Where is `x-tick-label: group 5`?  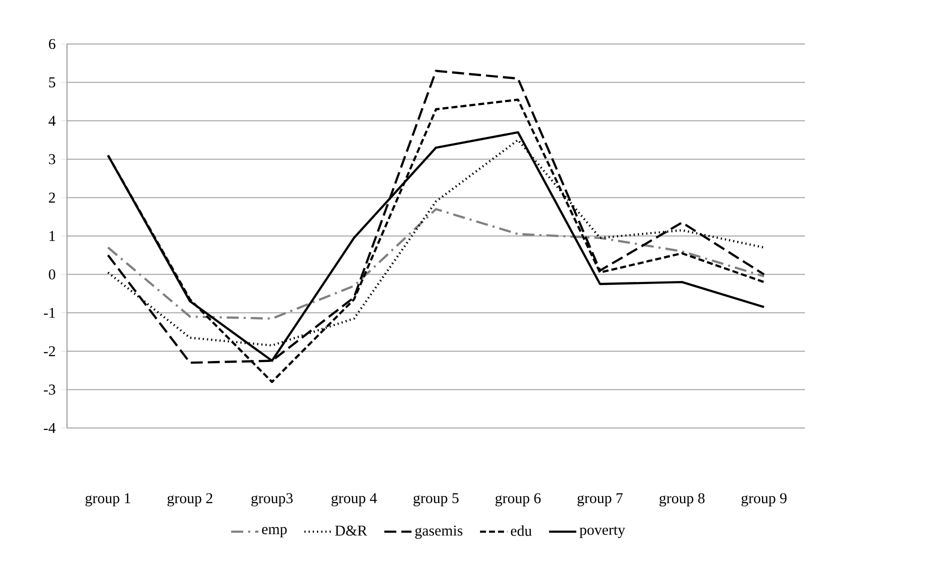 x-tick-label: group 5 is located at coordinates (436, 499).